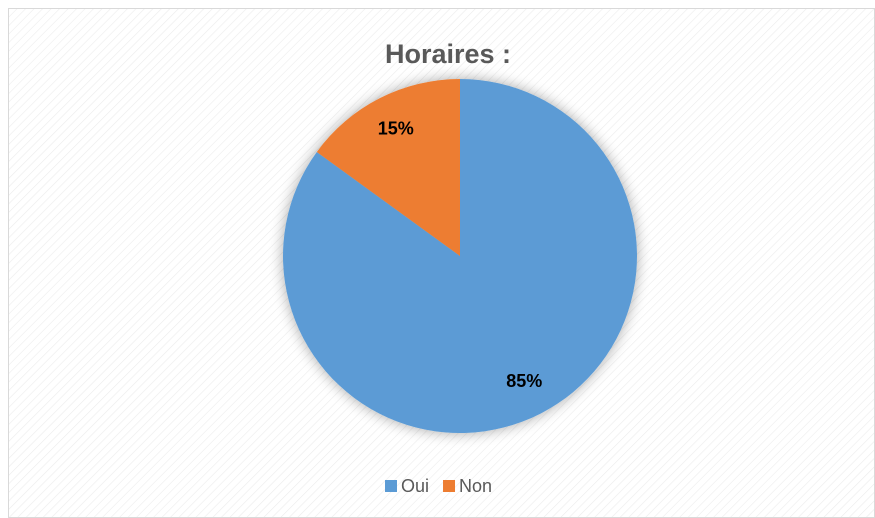 The image size is (875, 518). I want to click on chart-title: Horaires :, so click(448, 54).